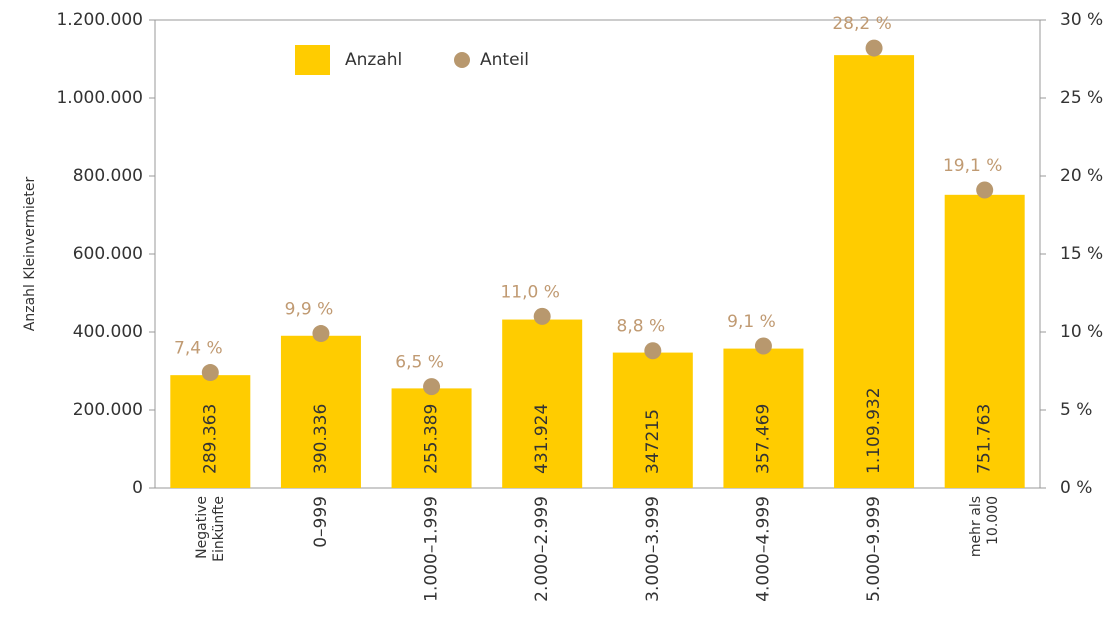 This screenshot has width=1109, height=625. I want to click on dot-value-label: 6,5 %, so click(419, 363).